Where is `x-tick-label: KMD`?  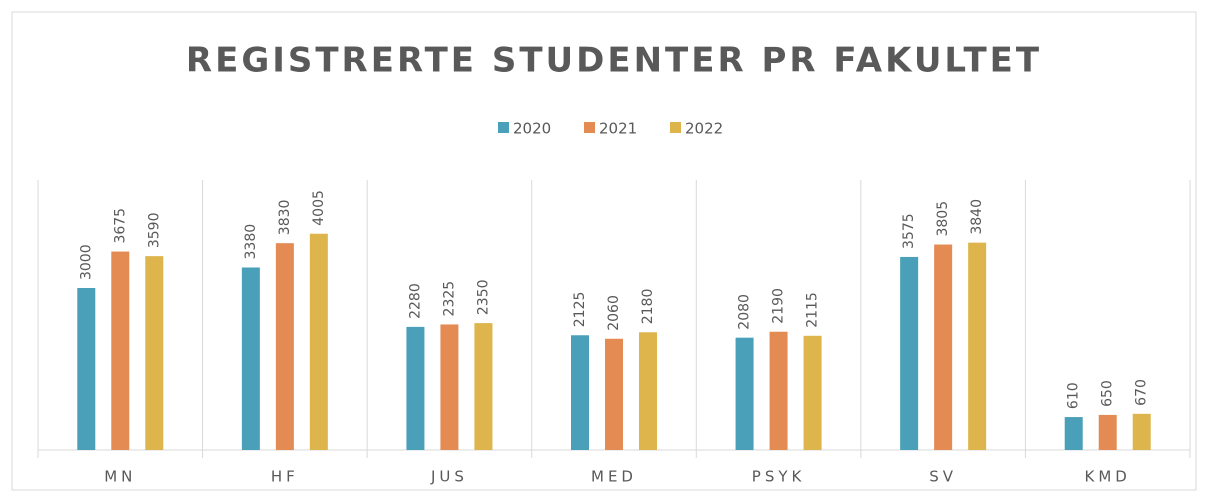
x-tick-label: KMD is located at coordinates (1108, 477).